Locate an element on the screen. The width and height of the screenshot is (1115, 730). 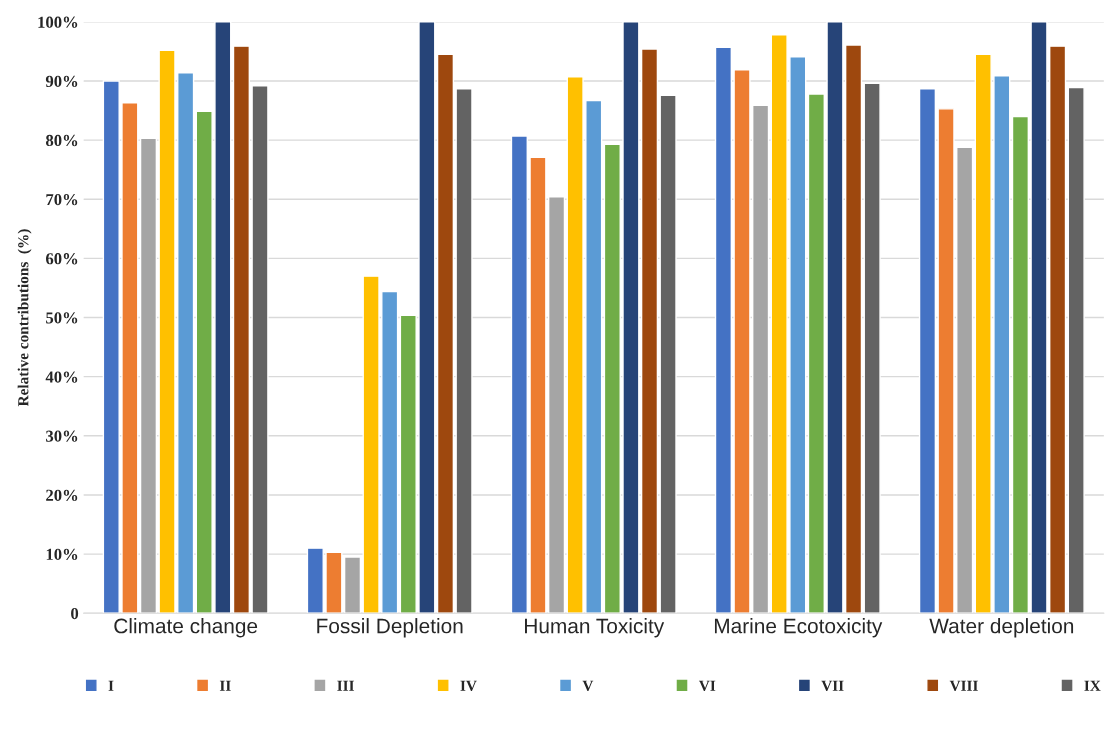
x-tick-label: Marine Ecotoxicity is located at coordinates (798, 628).